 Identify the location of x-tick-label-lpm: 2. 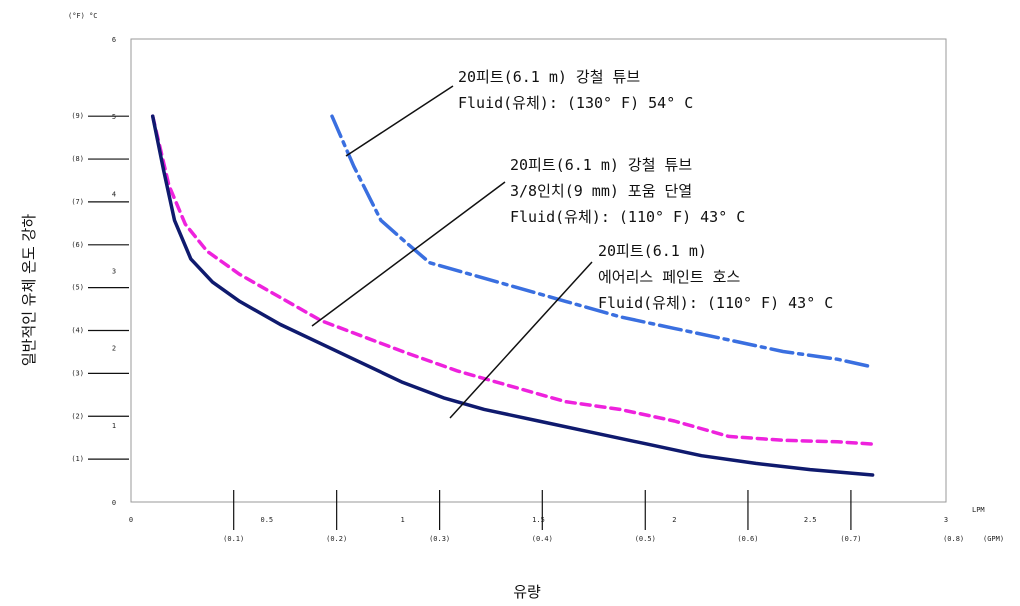
(674, 520).